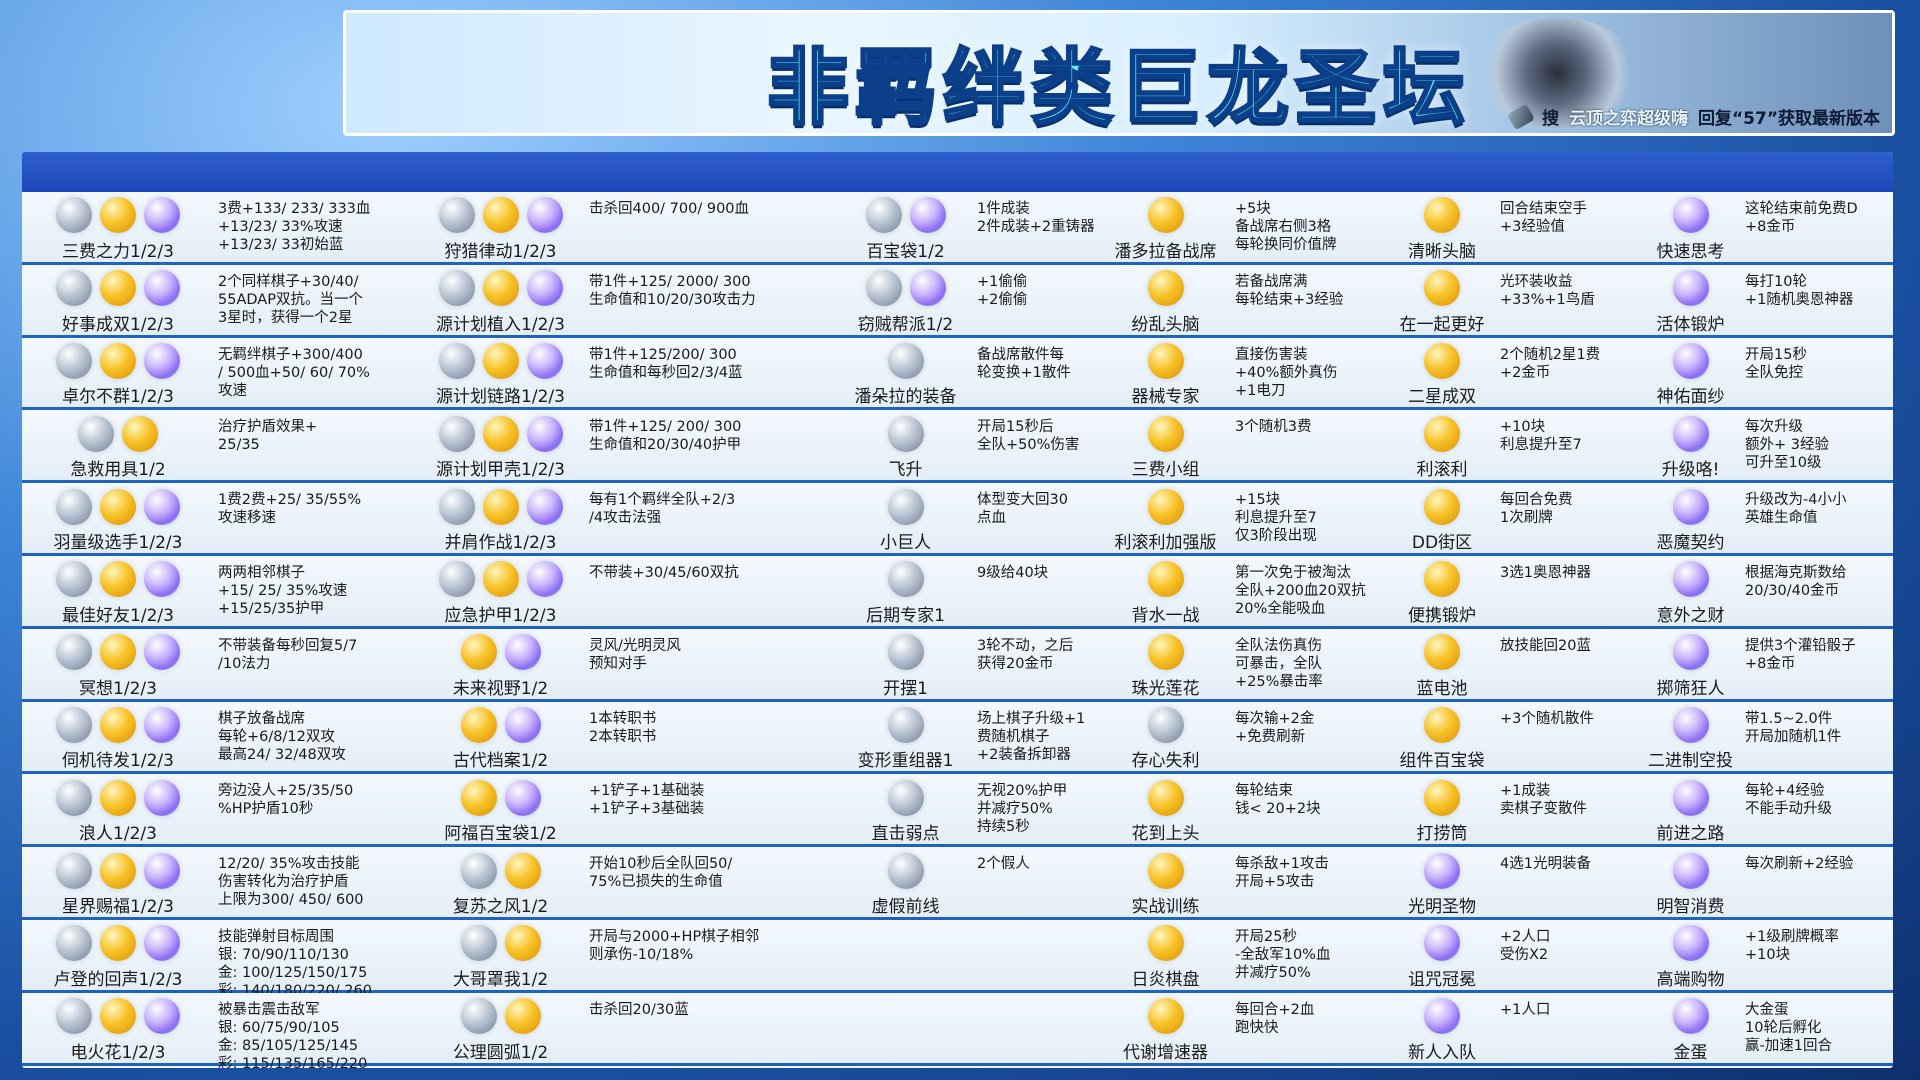 Image resolution: width=1920 pixels, height=1080 pixels. I want to click on augment-name: 小巨人, so click(905, 542).